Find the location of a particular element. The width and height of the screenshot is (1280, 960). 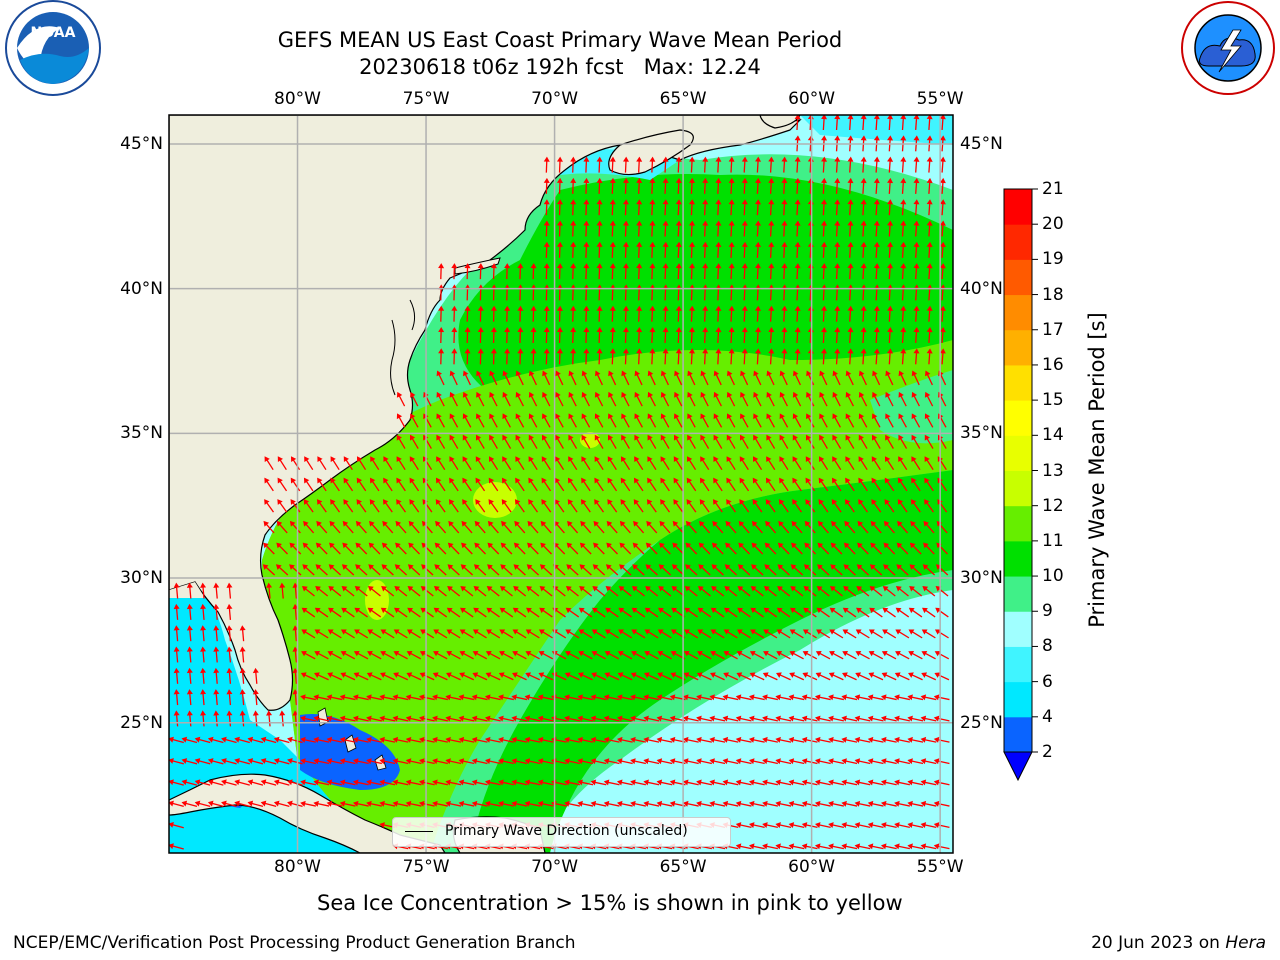

lat-tick-left-2: 35°N is located at coordinates (141, 433).